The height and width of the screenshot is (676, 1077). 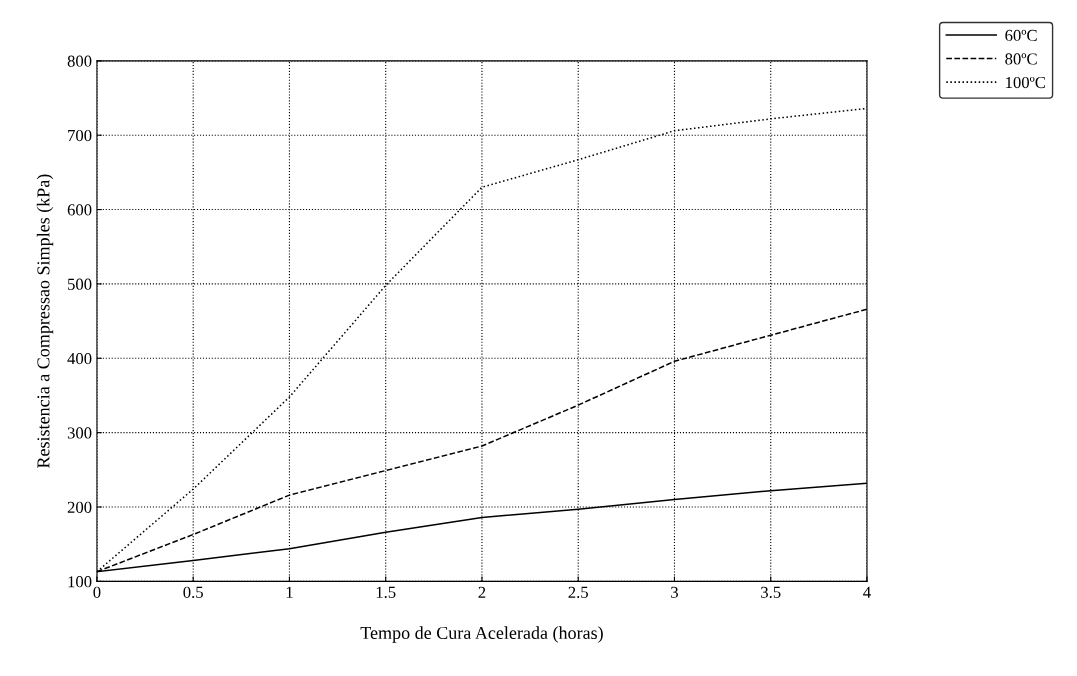 I want to click on x-tick-label: 3, so click(x=674, y=592).